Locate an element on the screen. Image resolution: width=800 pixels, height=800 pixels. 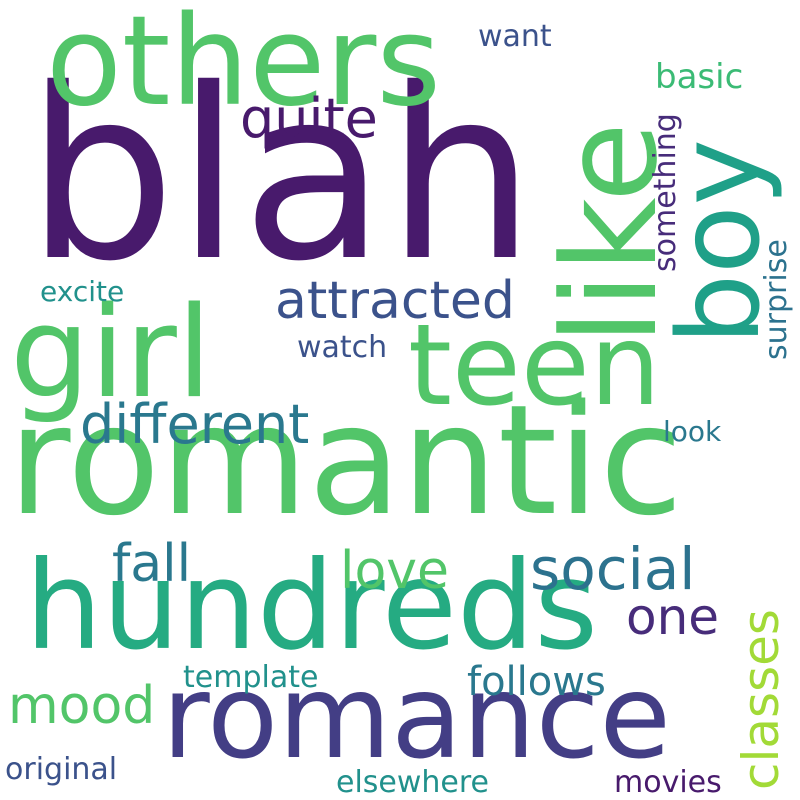
word-romance: romance is located at coordinates (416, 717).